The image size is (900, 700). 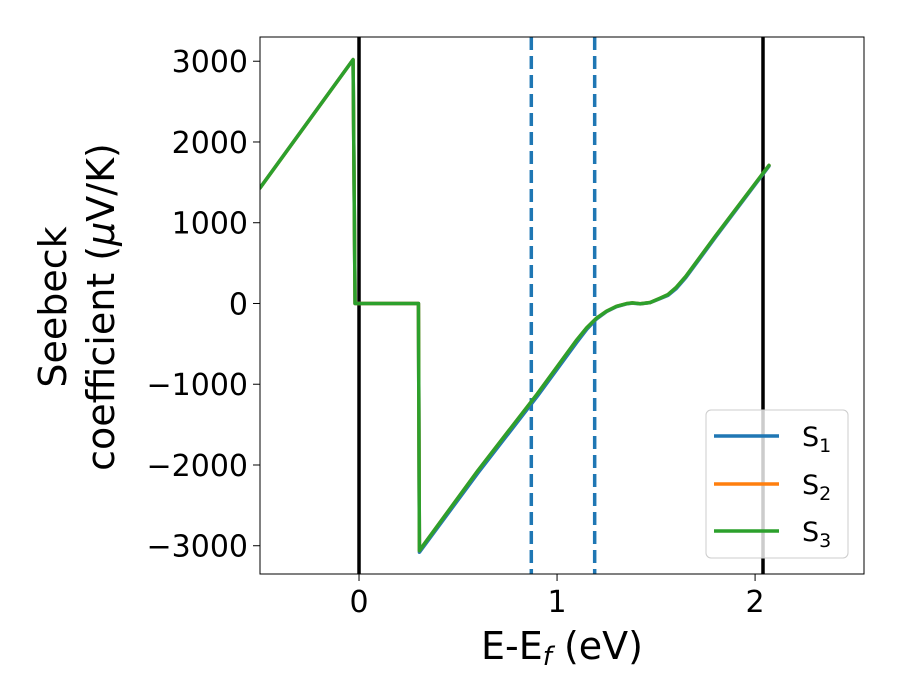 What do you see at coordinates (101, 234) in the screenshot?
I see `y-axis-label-line2-mu: μ` at bounding box center [101, 234].